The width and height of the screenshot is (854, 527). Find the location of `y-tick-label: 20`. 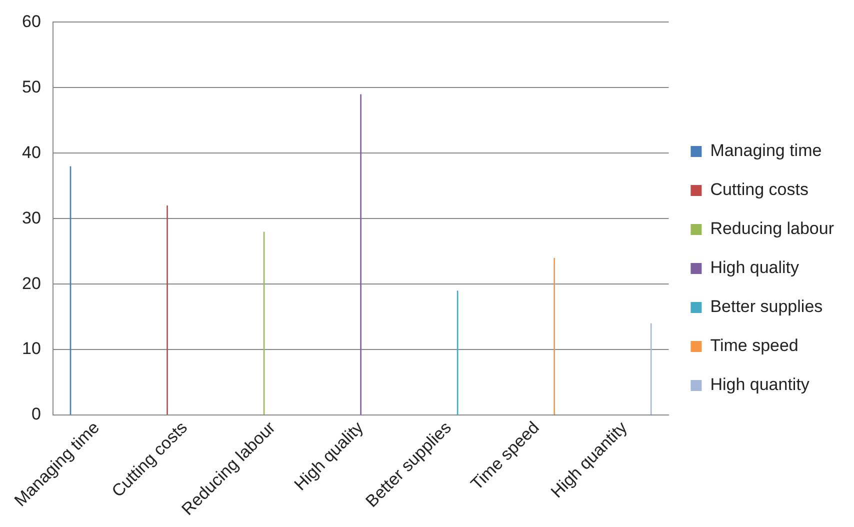

y-tick-label: 20 is located at coordinates (31, 283).